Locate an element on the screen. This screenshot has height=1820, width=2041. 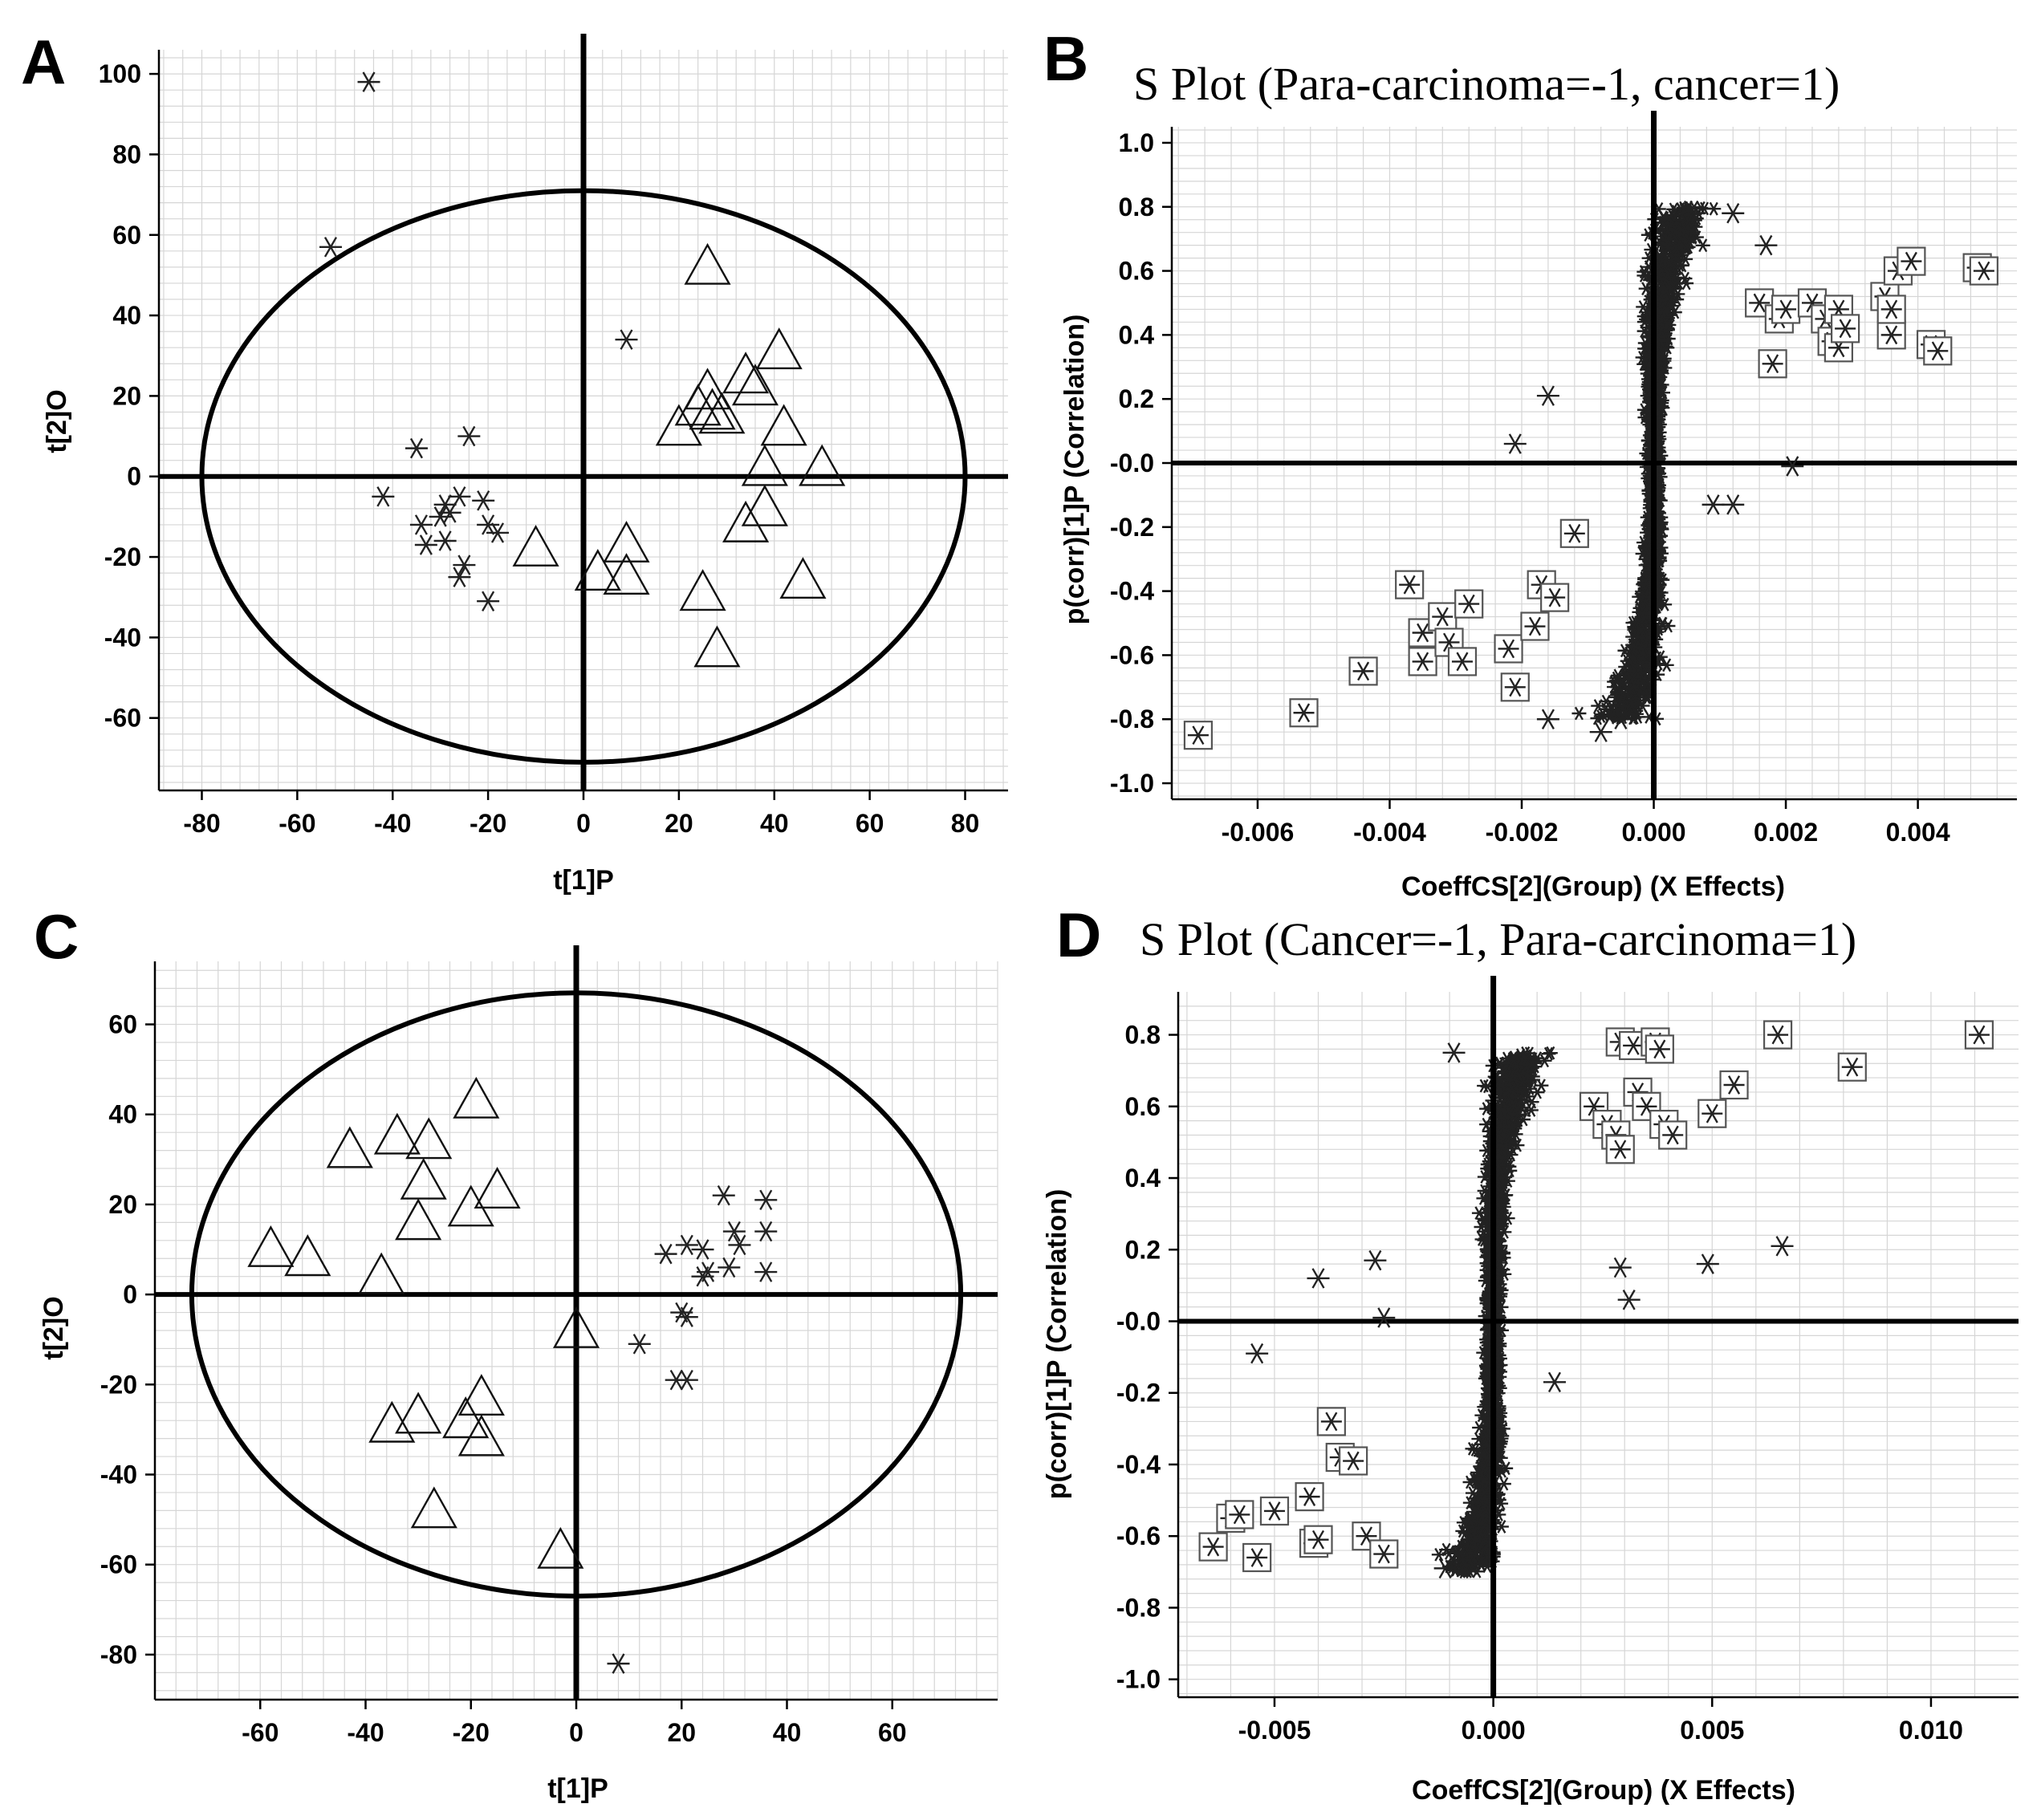
x-tick-label: -40 is located at coordinates (365, 1732).